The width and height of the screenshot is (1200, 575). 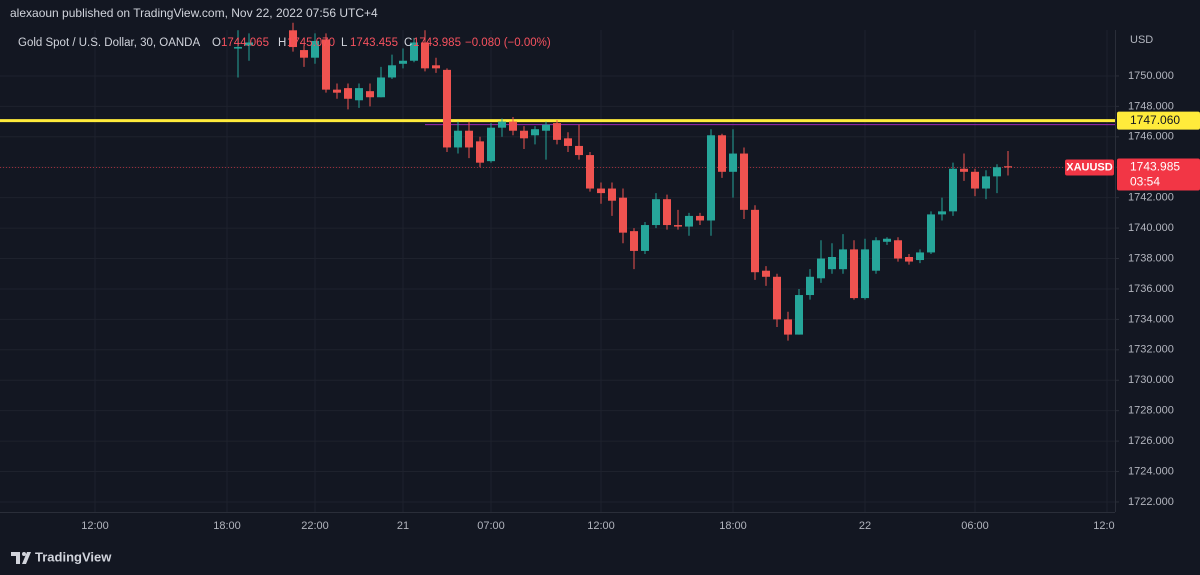 What do you see at coordinates (1151, 106) in the screenshot?
I see `y-tick-label: 1748.000` at bounding box center [1151, 106].